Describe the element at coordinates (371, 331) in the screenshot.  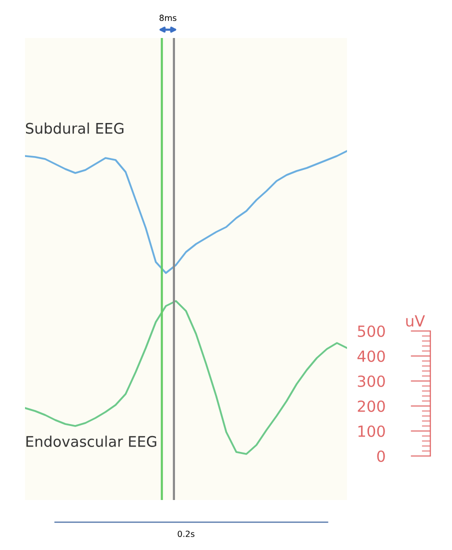
I see `y-tick-label: 500` at that location.